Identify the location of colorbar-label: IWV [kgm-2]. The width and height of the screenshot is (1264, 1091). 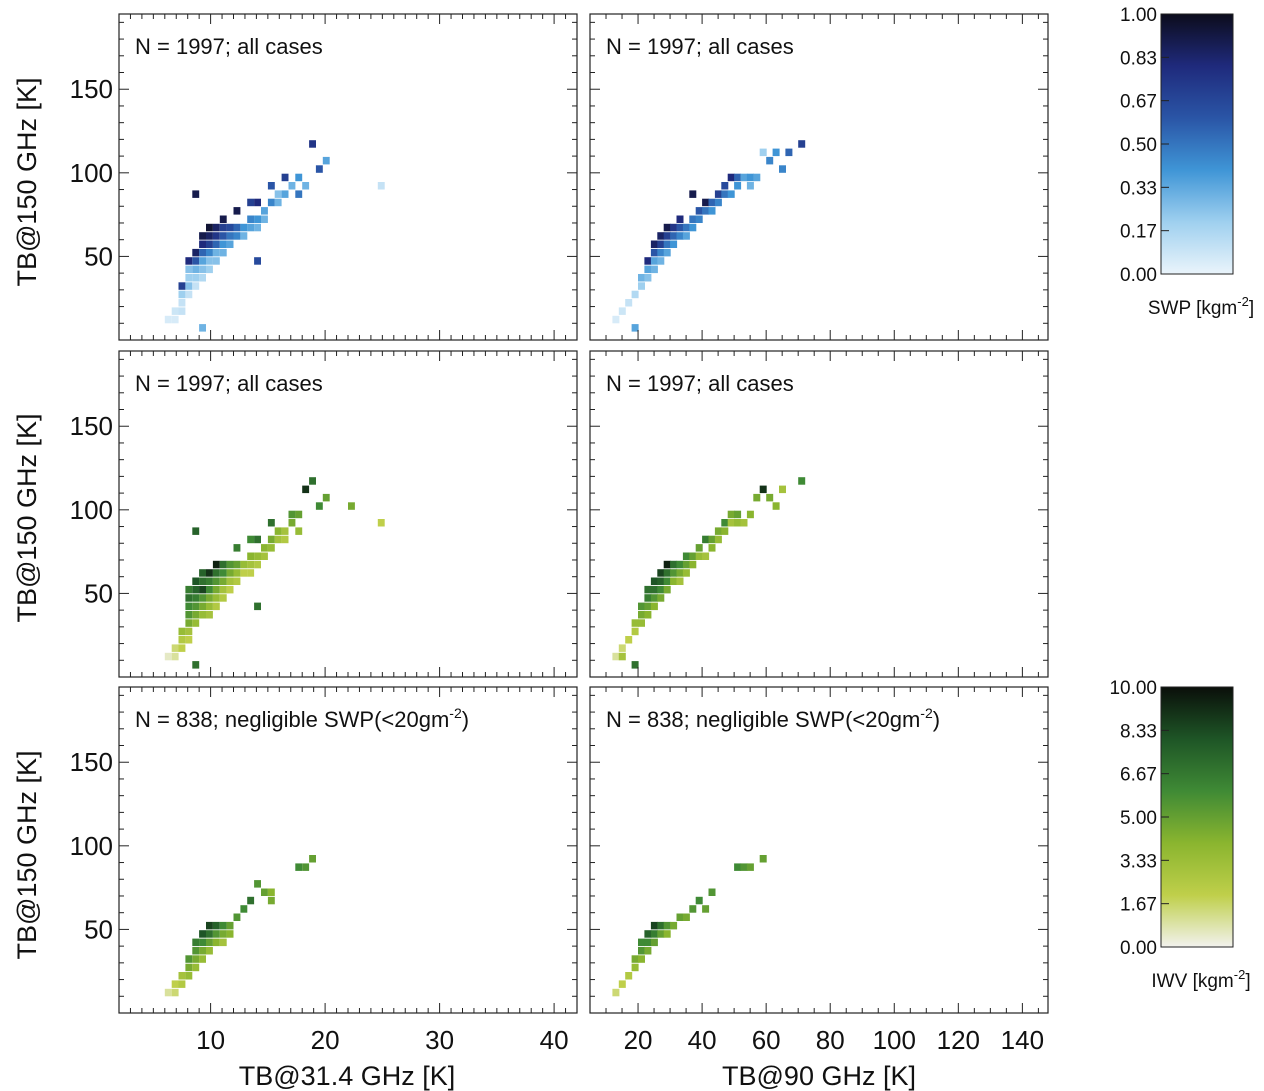
(1200, 979).